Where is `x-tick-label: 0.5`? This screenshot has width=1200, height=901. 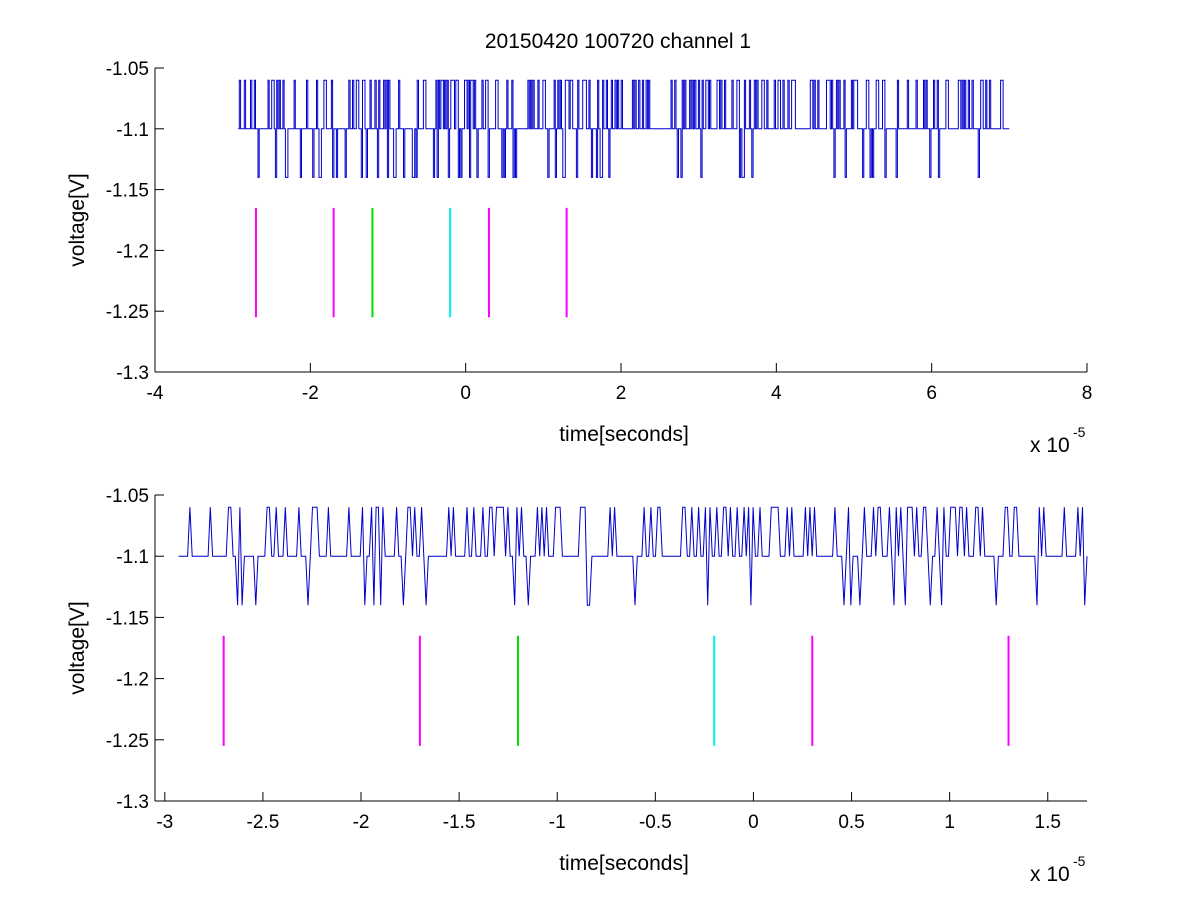 x-tick-label: 0.5 is located at coordinates (851, 822).